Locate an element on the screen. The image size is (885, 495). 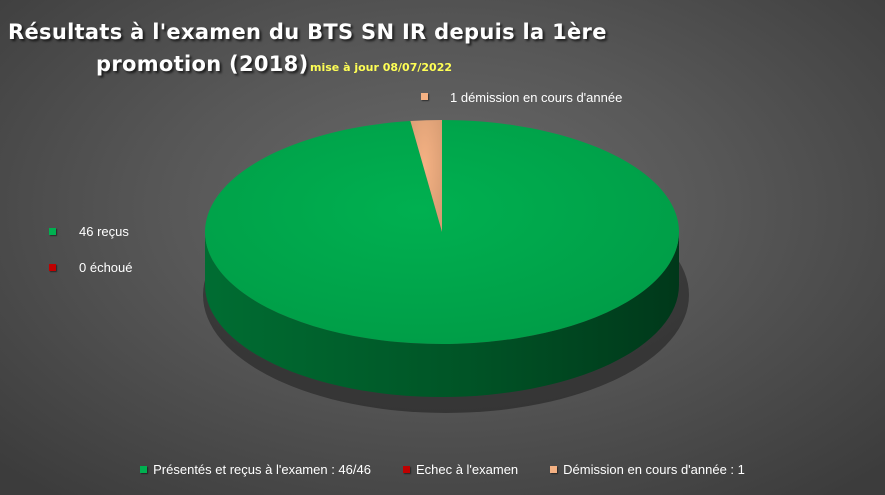
legend-swatch-resigned is located at coordinates (554, 469).